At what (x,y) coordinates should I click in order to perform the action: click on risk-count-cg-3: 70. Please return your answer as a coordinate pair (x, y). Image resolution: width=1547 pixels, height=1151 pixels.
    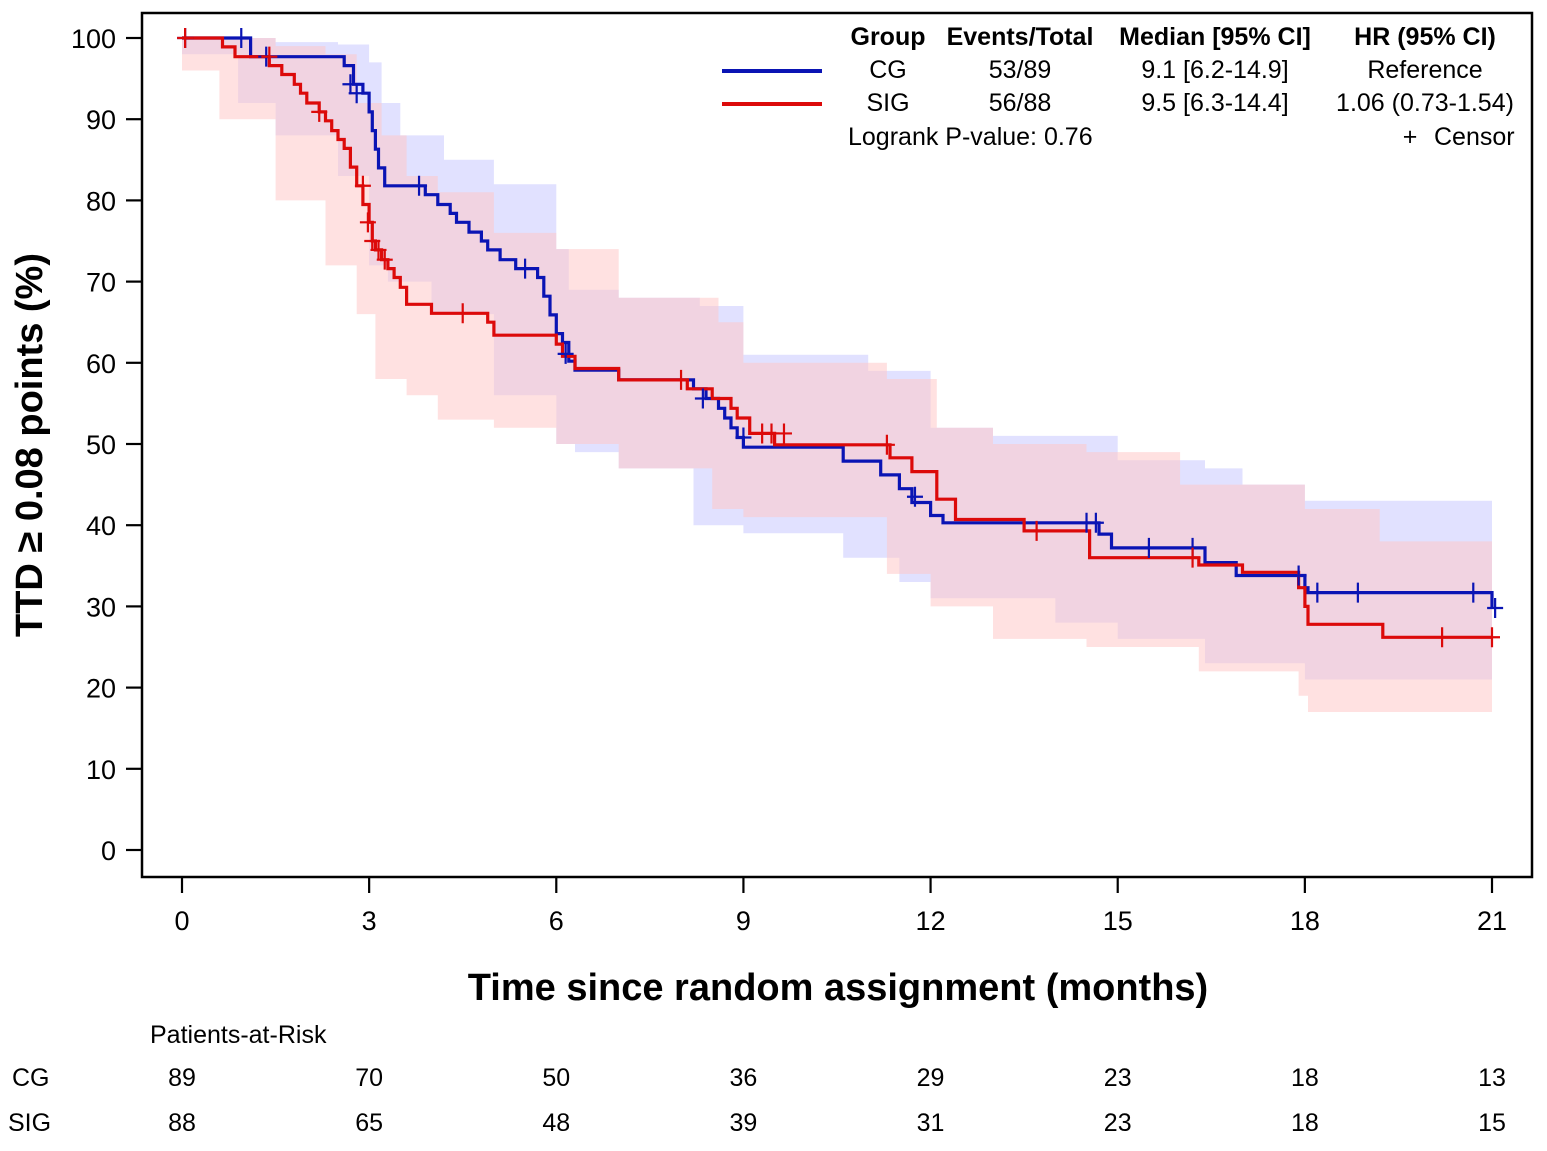
    Looking at the image, I should click on (369, 1078).